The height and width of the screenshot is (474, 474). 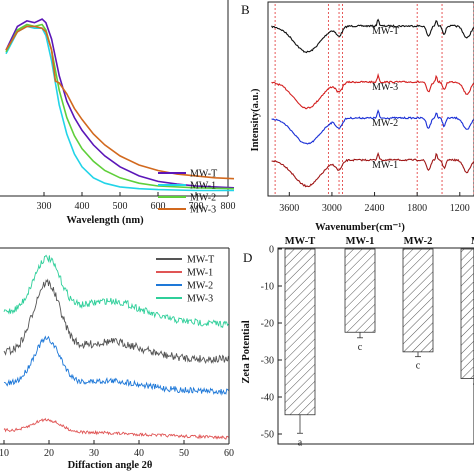 What do you see at coordinates (4, 453) in the screenshot?
I see `panel-c-x-tick-label: 10` at bounding box center [4, 453].